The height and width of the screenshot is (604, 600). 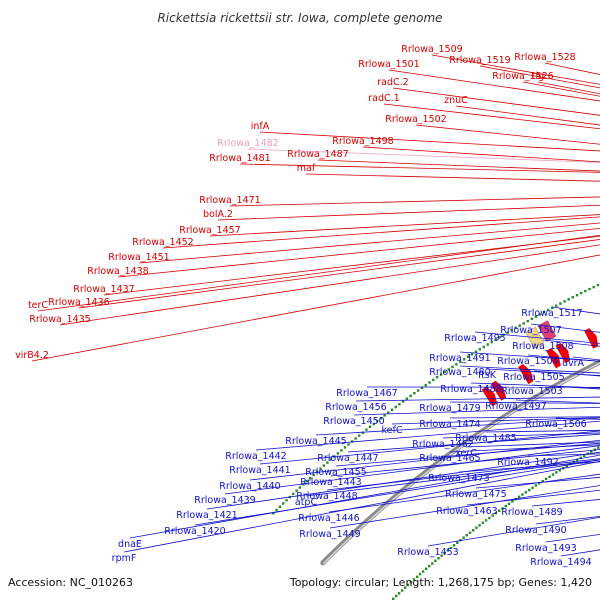 What do you see at coordinates (59, 319) in the screenshot?
I see `gene-label: Rrlowa_1435` at bounding box center [59, 319].